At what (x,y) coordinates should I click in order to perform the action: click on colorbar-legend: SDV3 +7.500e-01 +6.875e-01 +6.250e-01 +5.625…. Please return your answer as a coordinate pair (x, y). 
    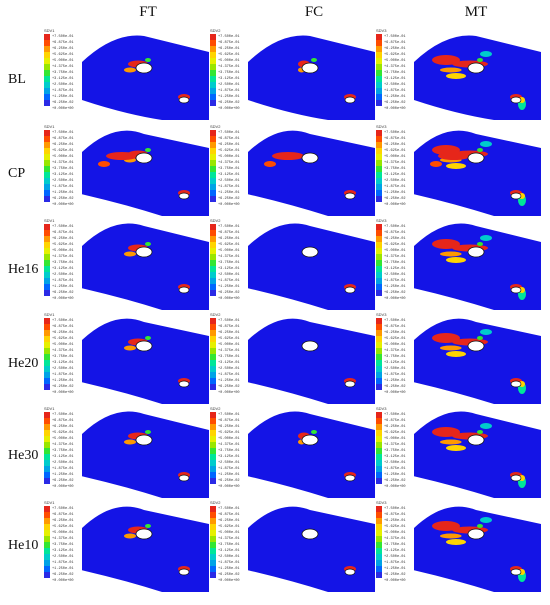
    Looking at the image, I should click on (398, 165).